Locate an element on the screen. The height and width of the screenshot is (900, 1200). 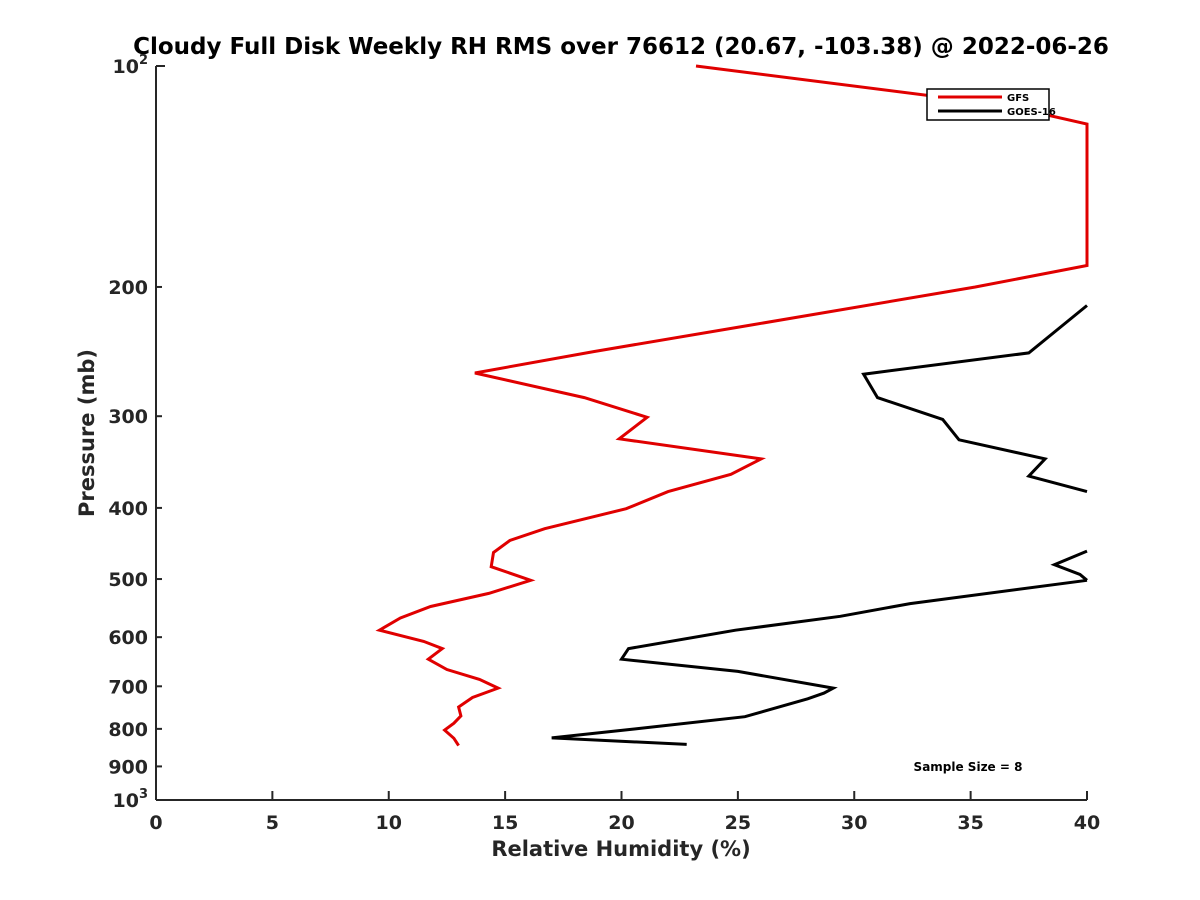
y-tick-label: 10³ is located at coordinates (131, 799).